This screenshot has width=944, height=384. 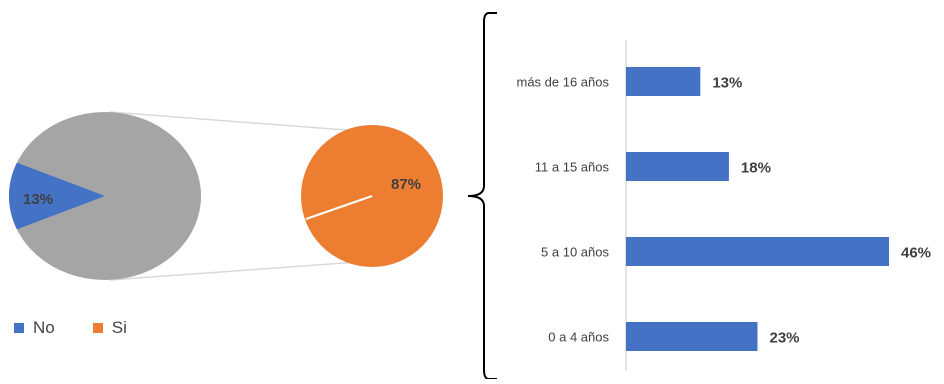 What do you see at coordinates (109, 328) in the screenshot?
I see `legend-item-si: Si` at bounding box center [109, 328].